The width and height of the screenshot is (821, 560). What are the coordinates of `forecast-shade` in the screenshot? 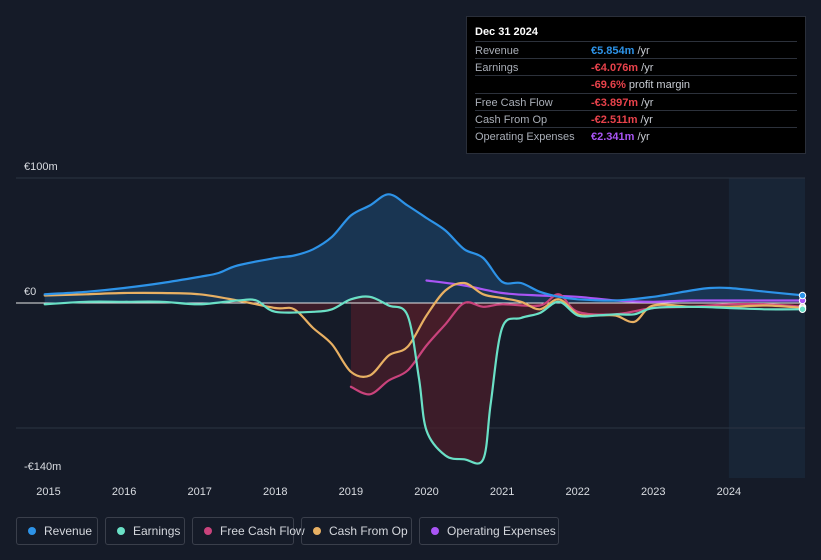 It's located at (766, 328).